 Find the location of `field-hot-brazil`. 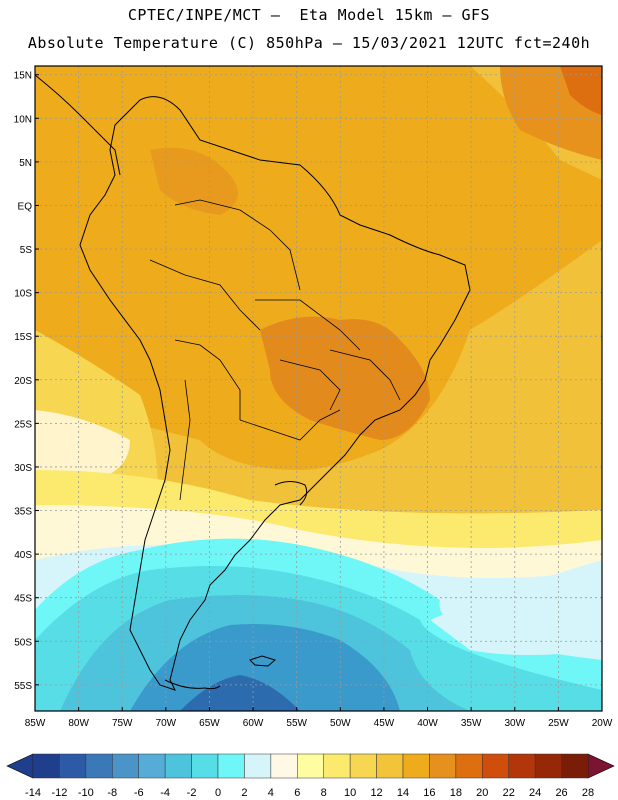

field-hot-brazil is located at coordinates (345, 378).